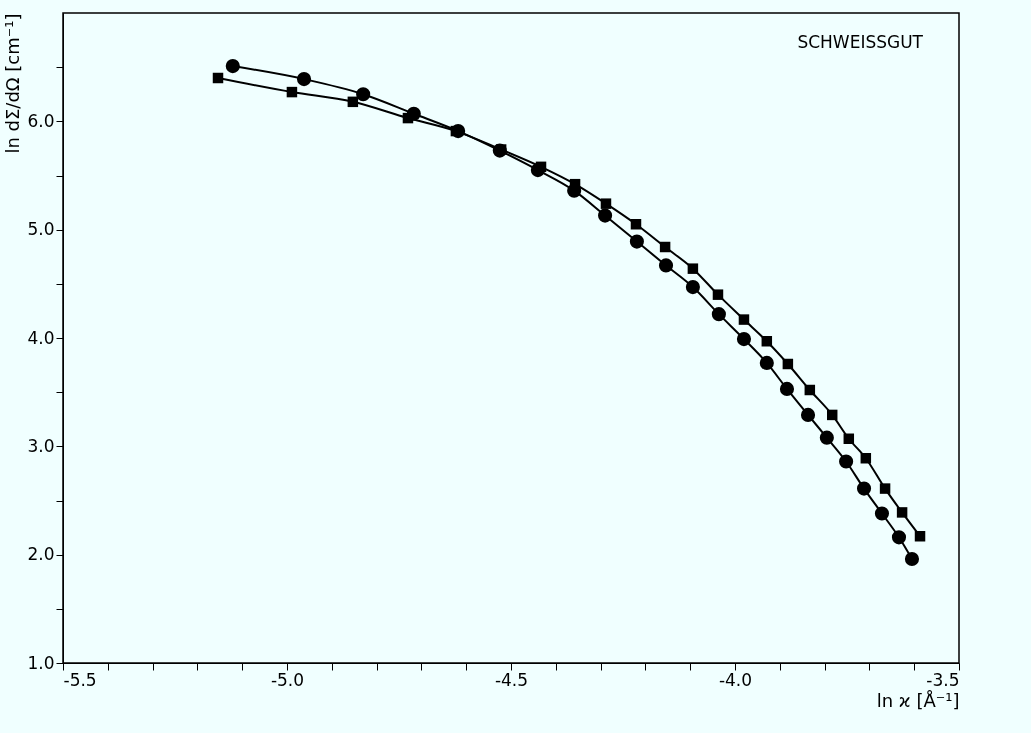  Describe the element at coordinates (860, 42) in the screenshot. I see `annotation: SCHWEISSGUT` at that location.